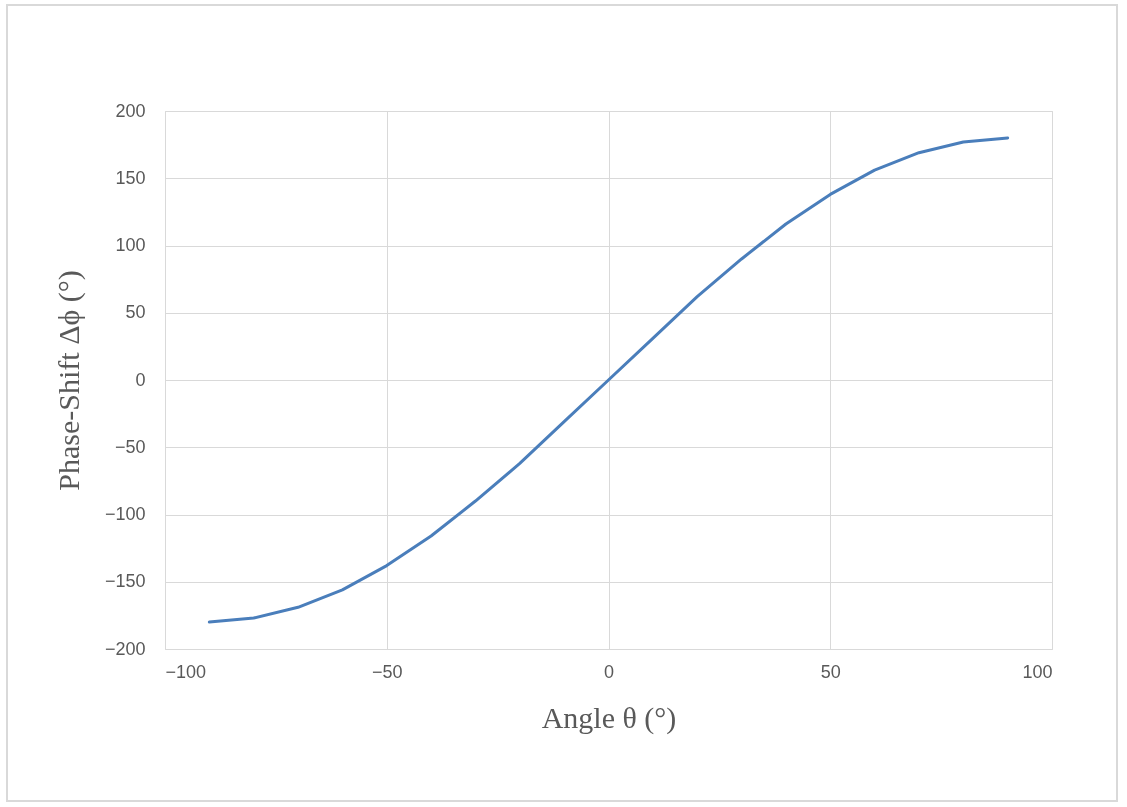 This screenshot has width=1127, height=807. What do you see at coordinates (135, 312) in the screenshot?
I see `y-tick-label: 50` at bounding box center [135, 312].